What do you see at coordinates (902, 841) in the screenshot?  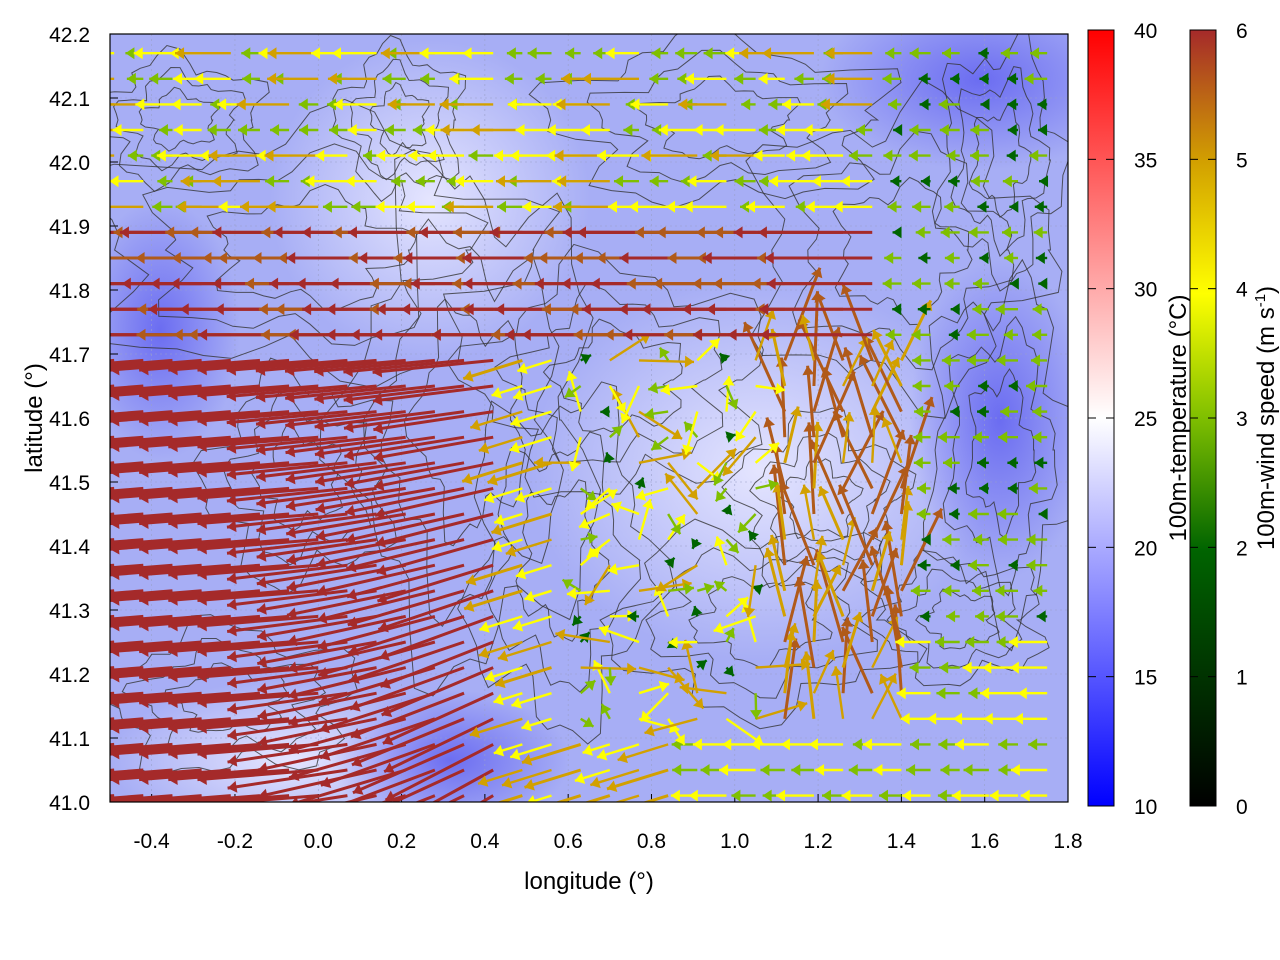 I see `x-tick-label: 1.4` at bounding box center [902, 841].